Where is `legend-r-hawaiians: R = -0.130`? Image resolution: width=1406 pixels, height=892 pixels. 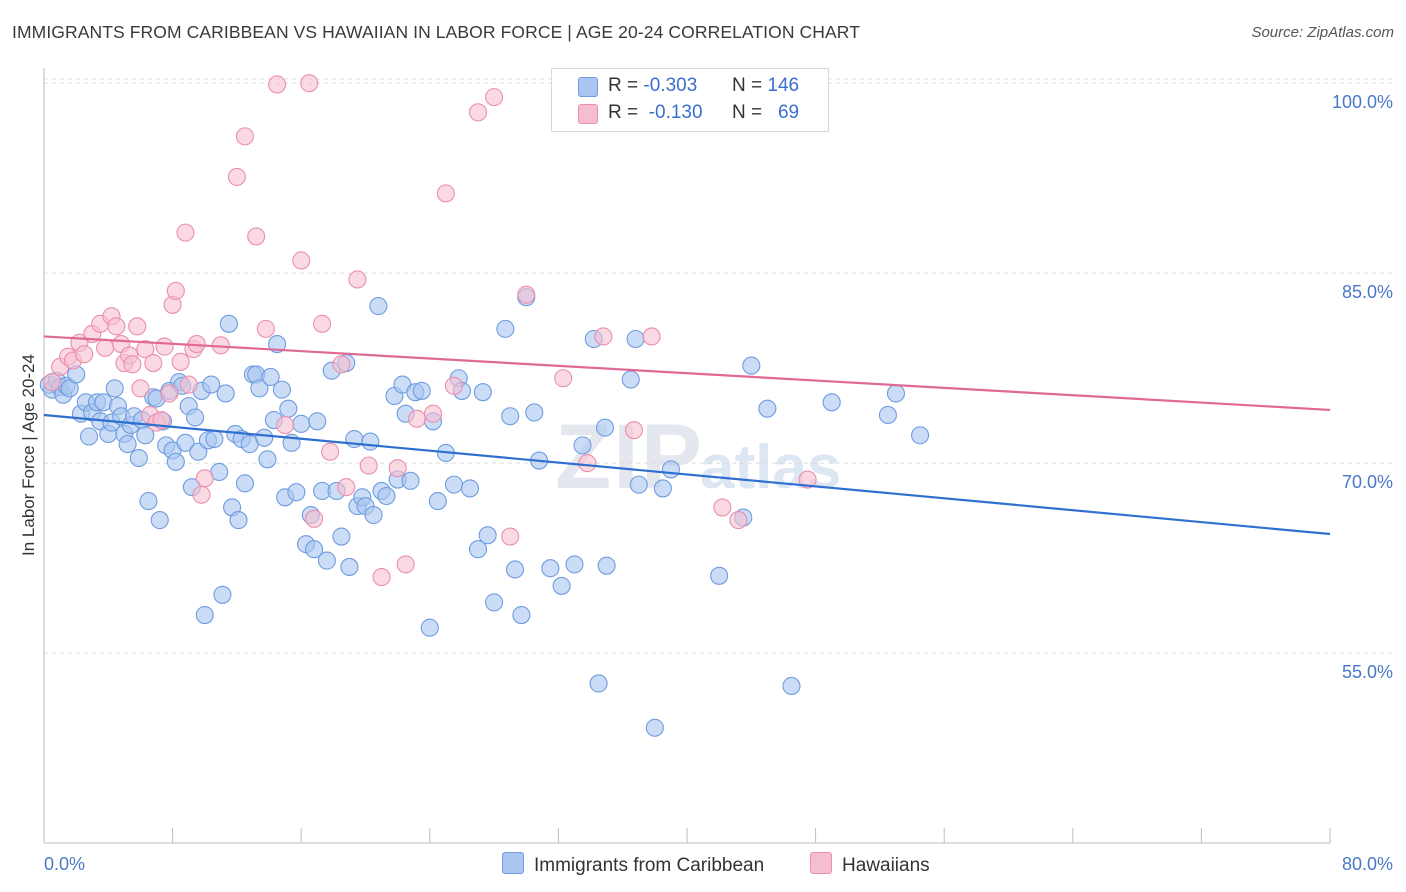 legend-r-hawaiians: R = -0.130 is located at coordinates (655, 112).